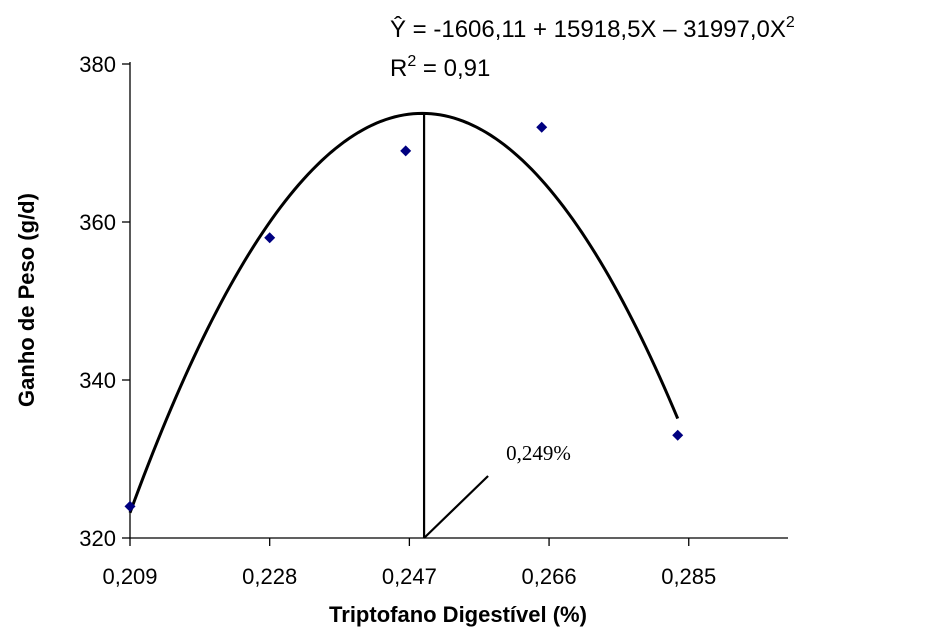 This screenshot has width=942, height=634. I want to click on equation-text: Ŷ = -1606,11 + 15918,5X – 31997,0X, so click(588, 29).